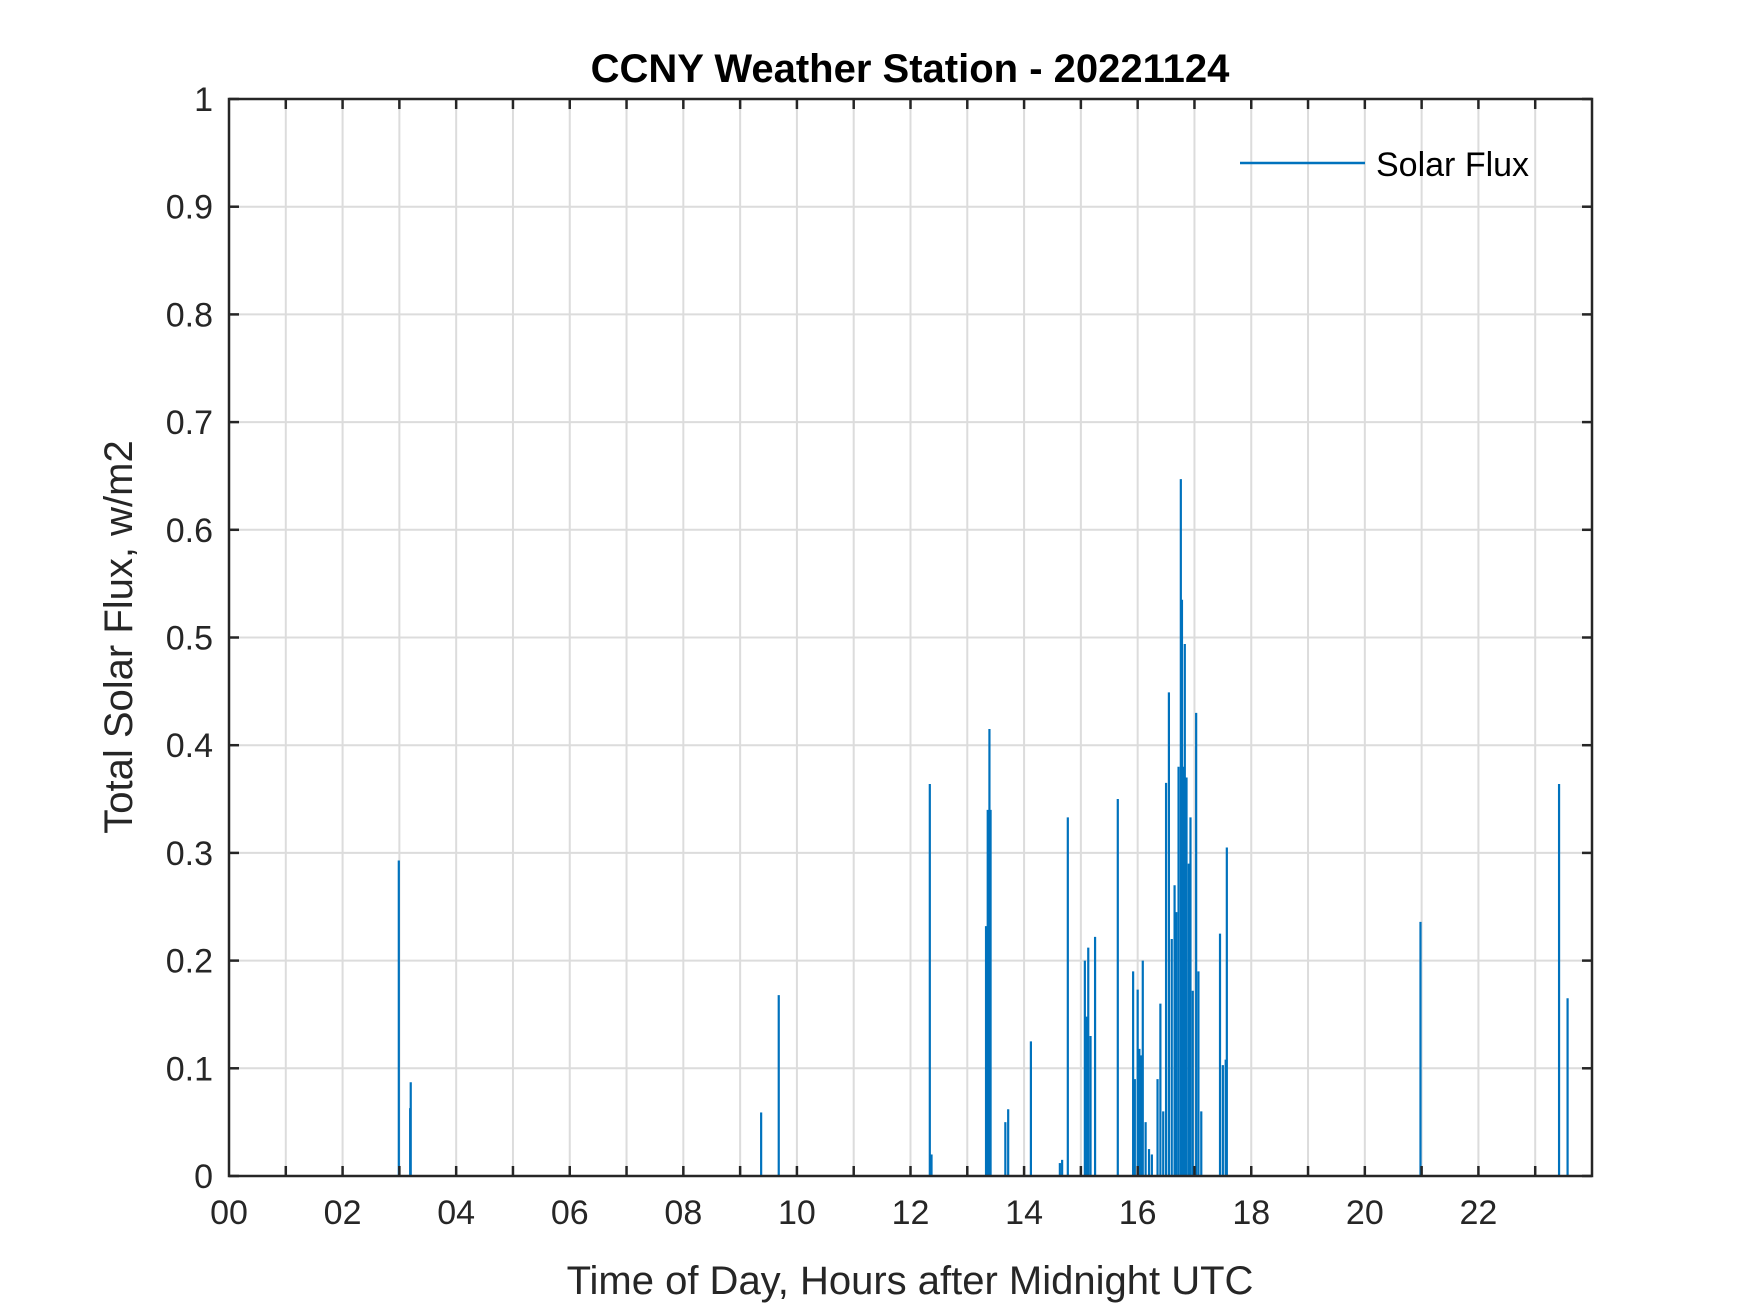 The height and width of the screenshot is (1313, 1750). I want to click on y-tick-label: 0.3, so click(189, 854).